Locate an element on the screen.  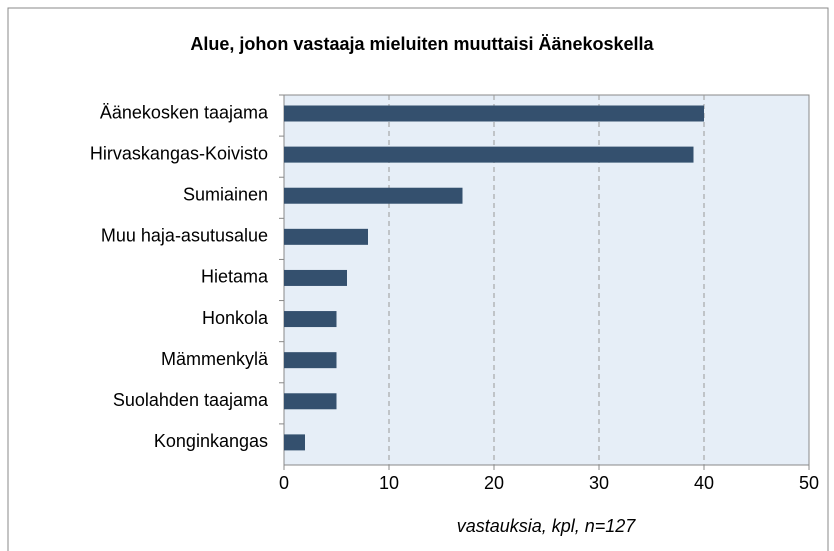
x-axis-label: vastauksia, kpl, n=127 is located at coordinates (547, 526).